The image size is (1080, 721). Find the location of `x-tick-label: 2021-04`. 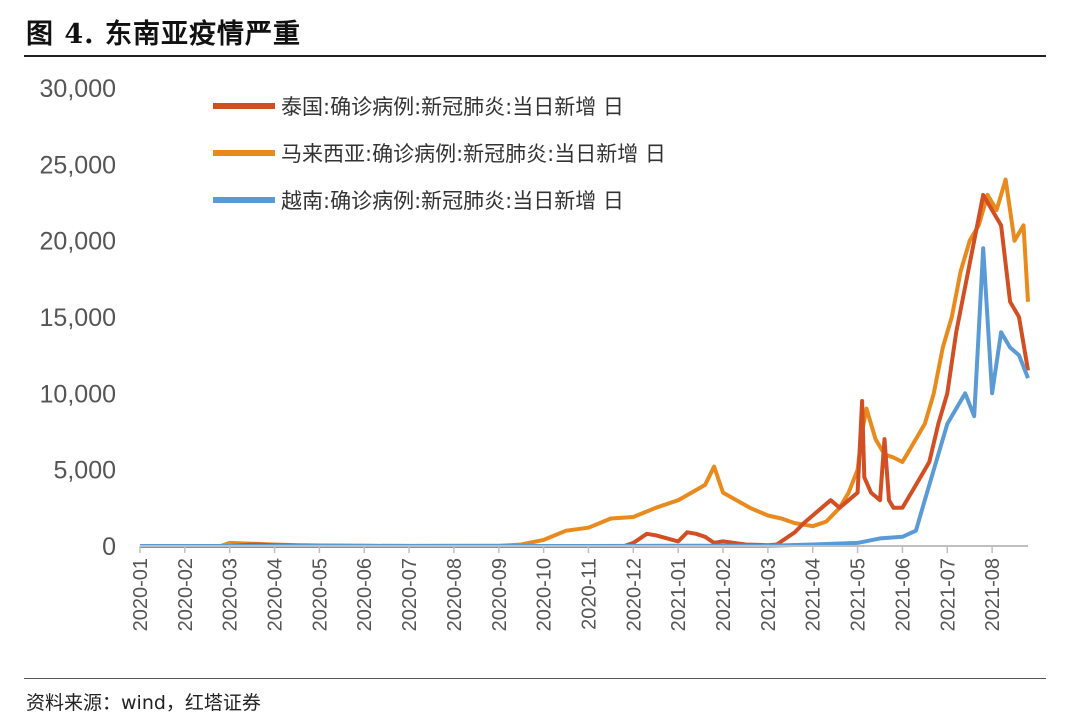

x-tick-label: 2021-04 is located at coordinates (814, 594).